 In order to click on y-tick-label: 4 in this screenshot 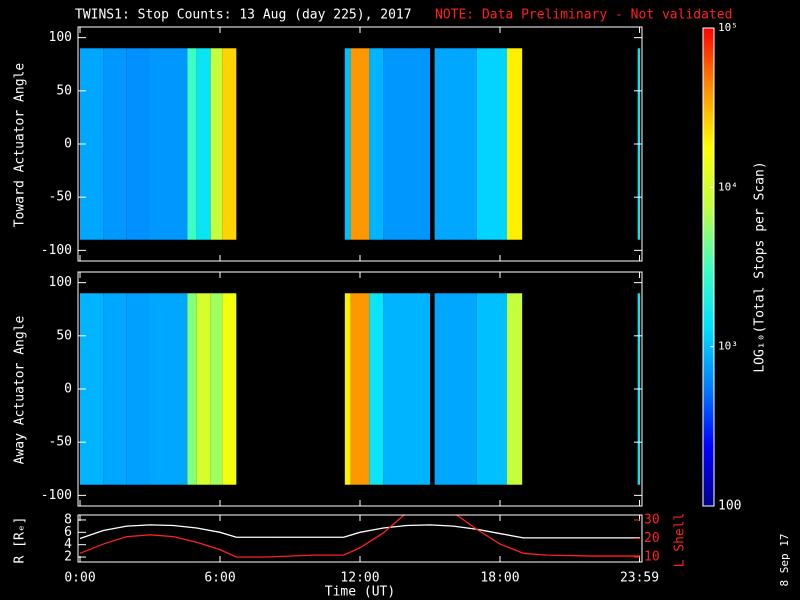, I will do `click(68, 544)`.